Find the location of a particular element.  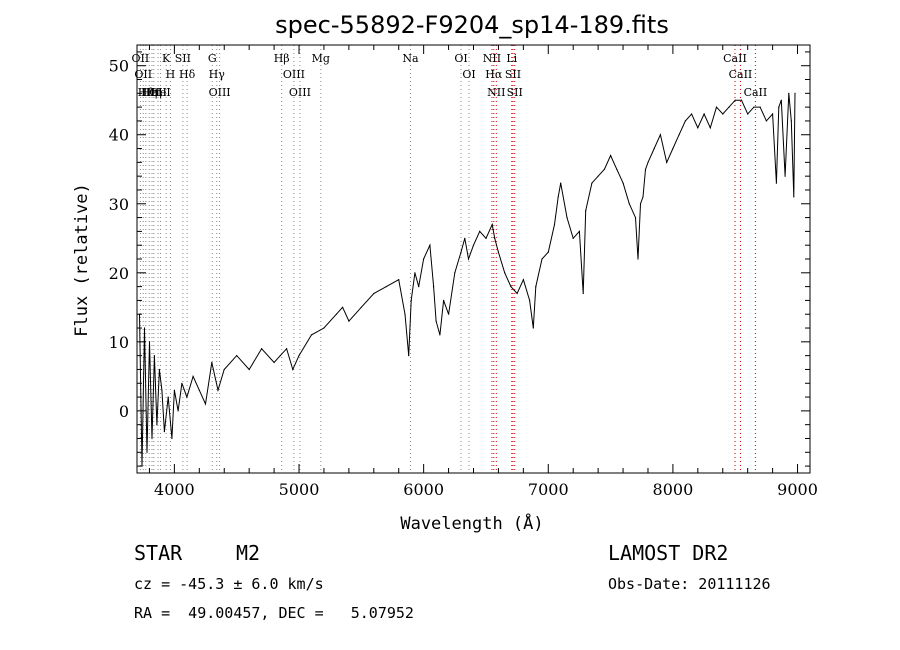

line-marker-label-hei: HeI is located at coordinates (152, 92).